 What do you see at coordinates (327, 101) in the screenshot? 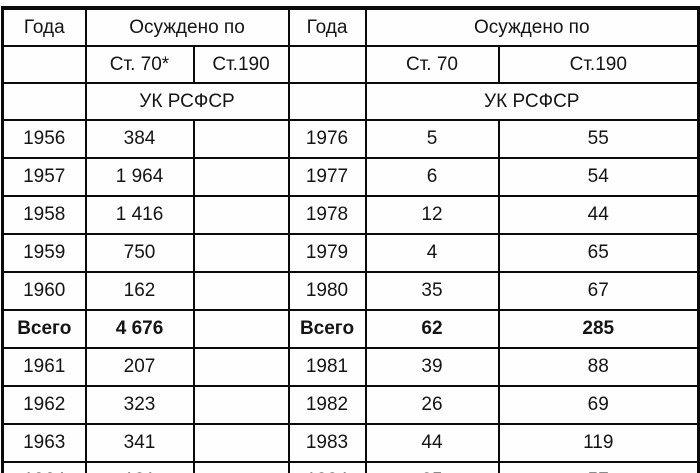
I see `header-code-empty-right` at bounding box center [327, 101].